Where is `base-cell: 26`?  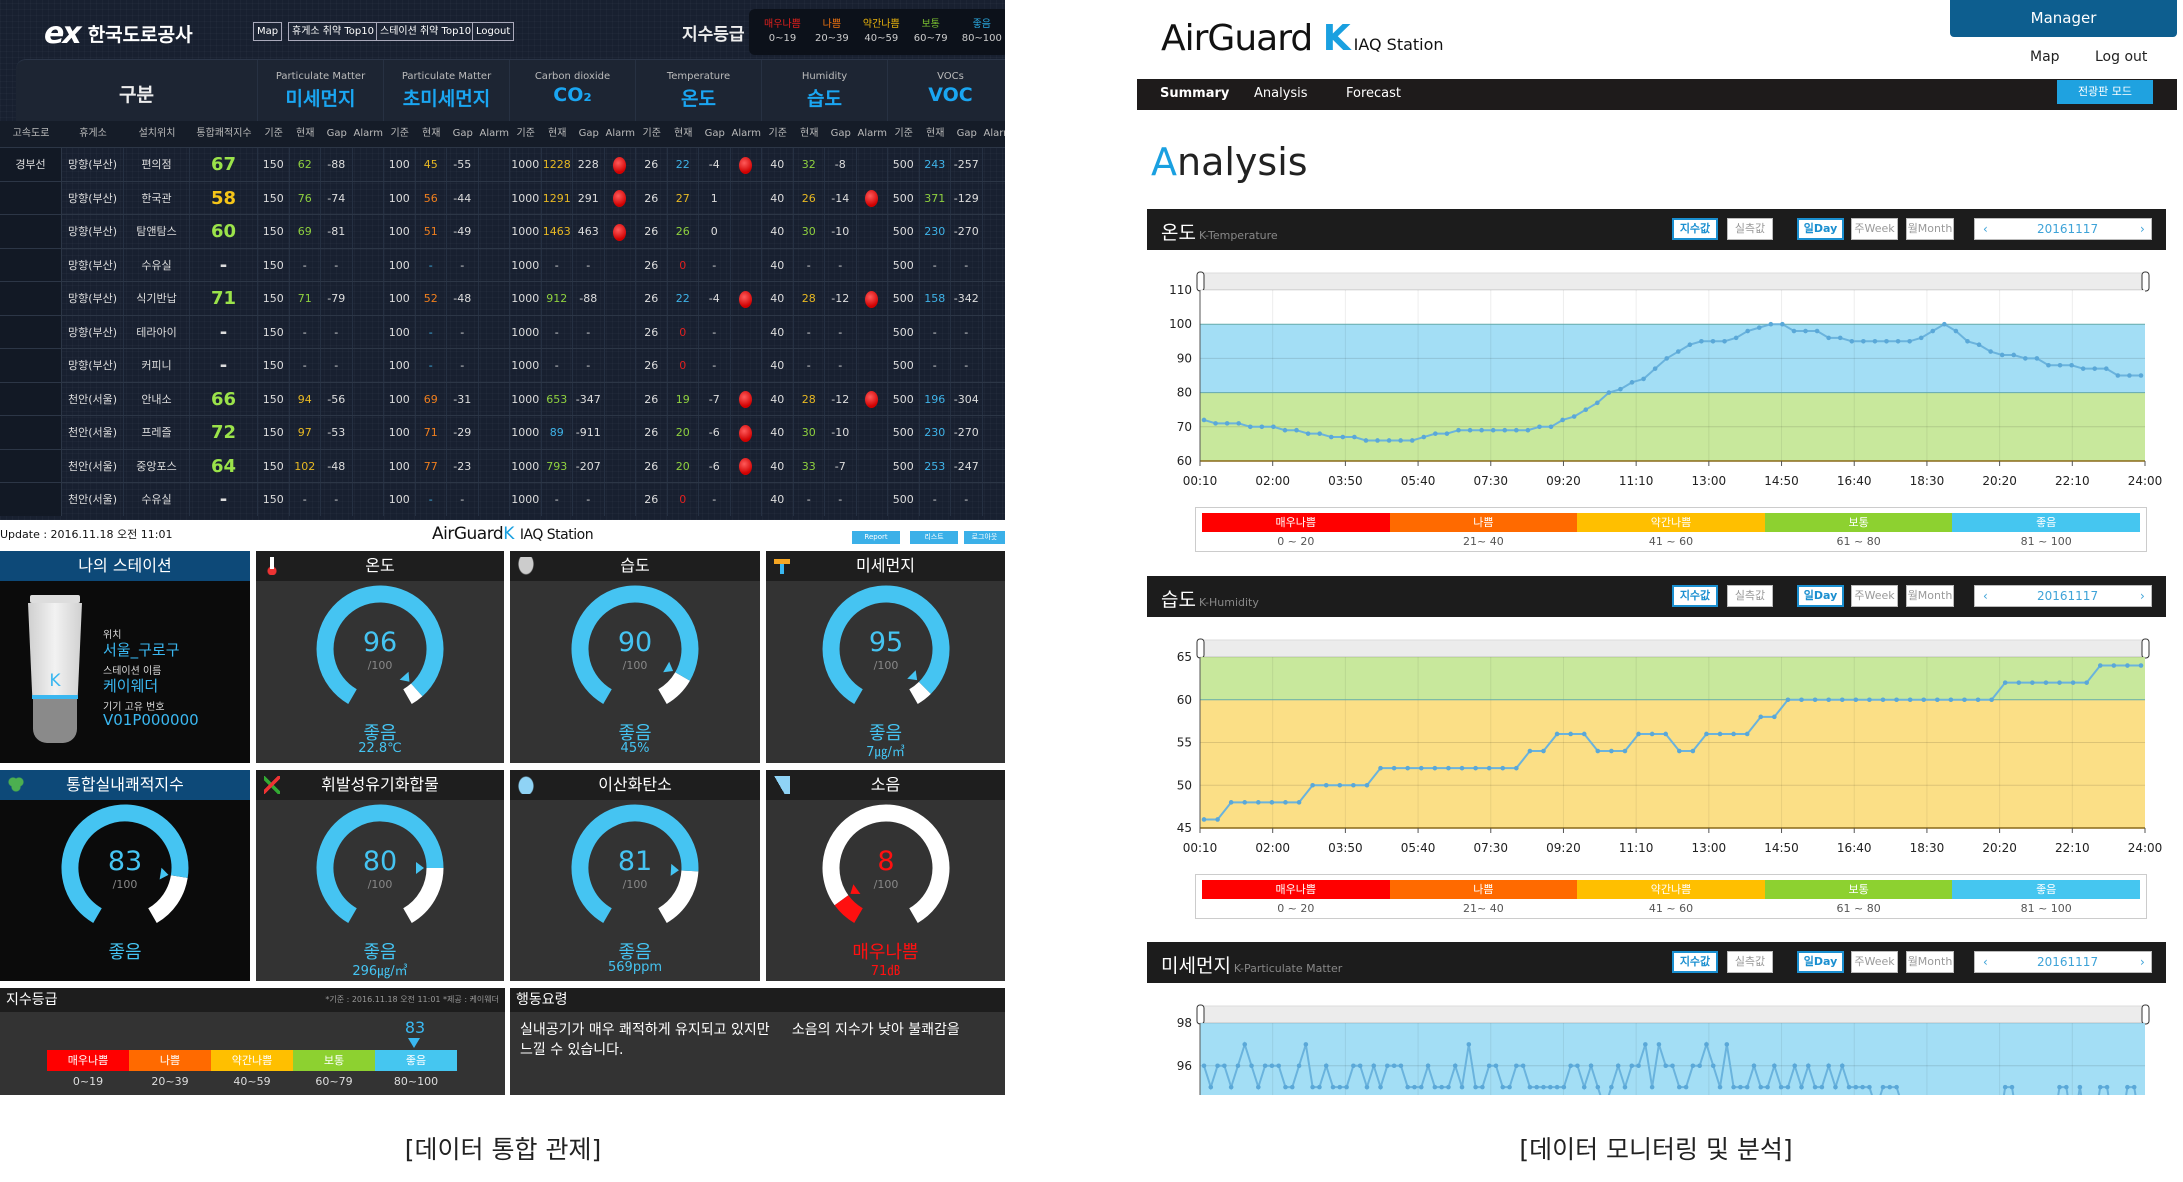 base-cell: 26 is located at coordinates (652, 365).